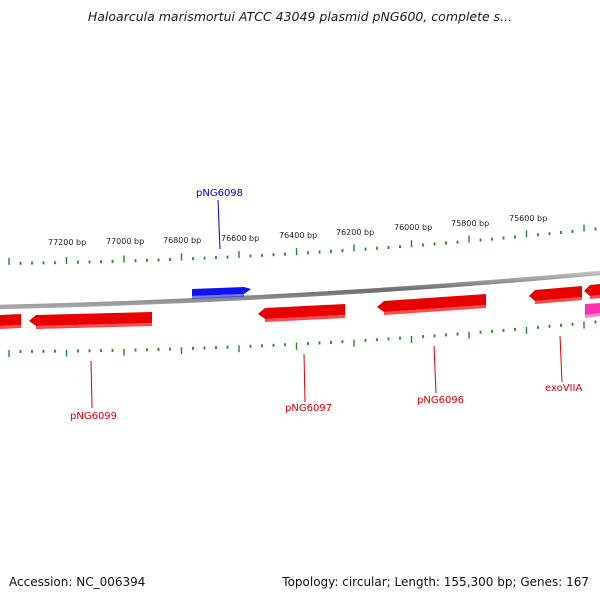 The image size is (600, 600). What do you see at coordinates (90, 320) in the screenshot?
I see `gene-pNG6099` at bounding box center [90, 320].